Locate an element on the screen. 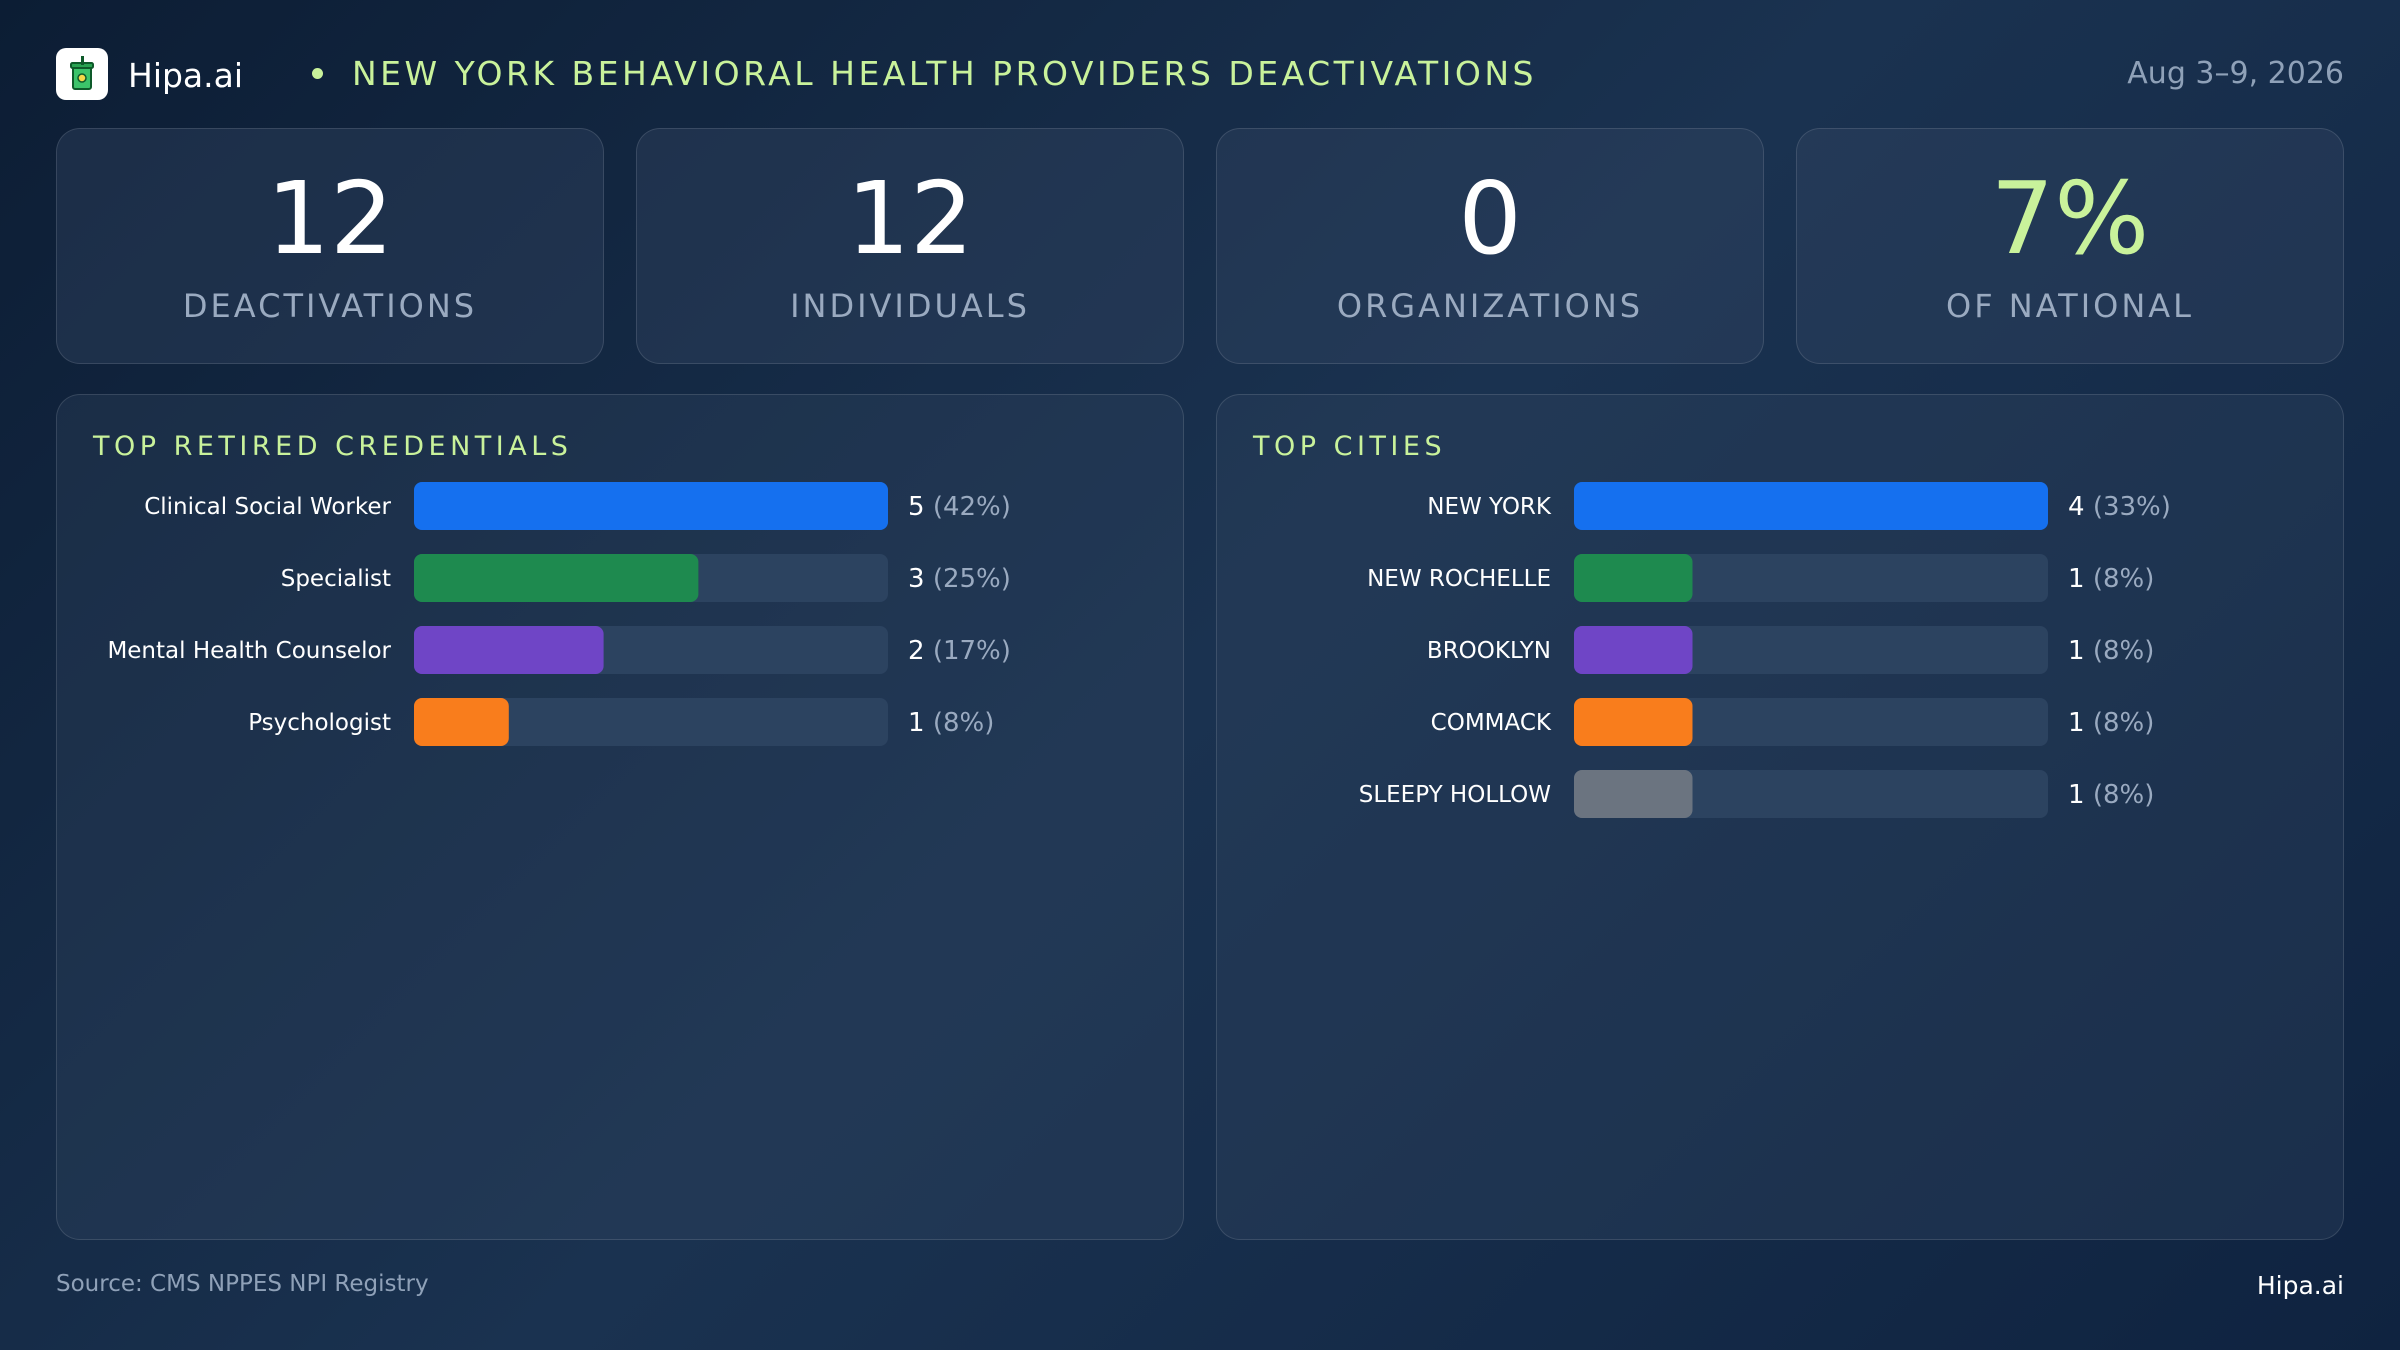 The image size is (2400, 1350). stat-label: OF NATIONAL is located at coordinates (2070, 306).